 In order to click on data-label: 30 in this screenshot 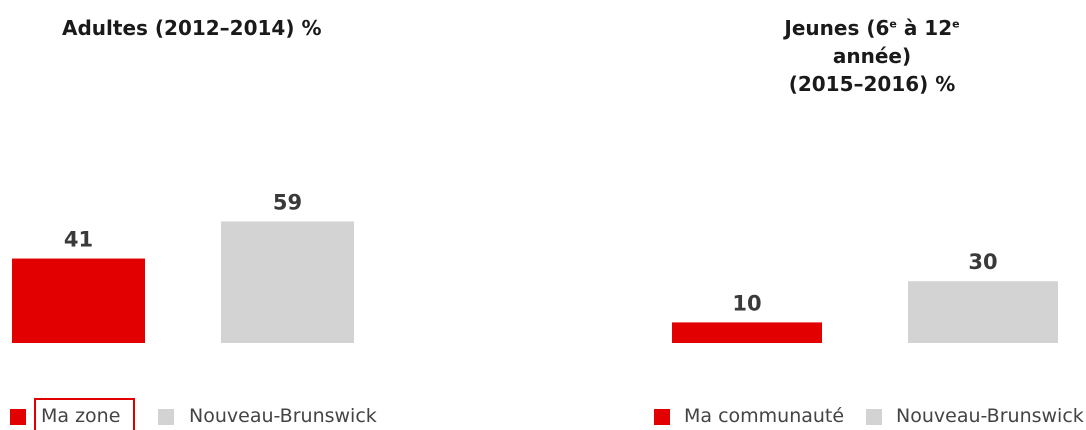, I will do `click(982, 262)`.